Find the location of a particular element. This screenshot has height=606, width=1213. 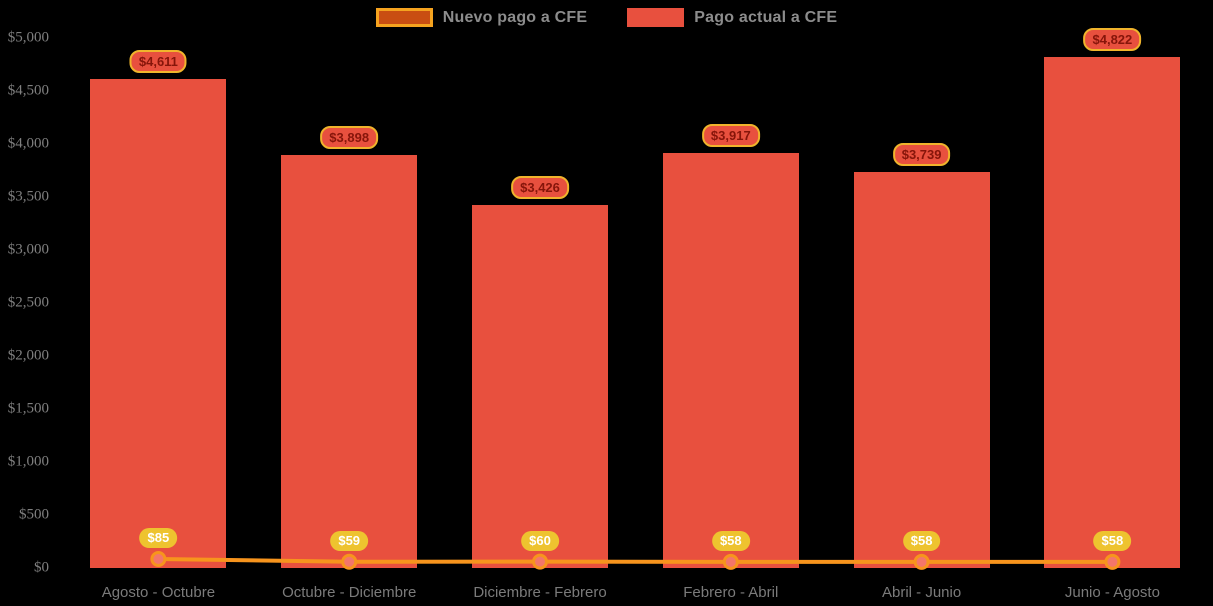

legend-label-pago-actual: Pago actual a CFE is located at coordinates (766, 17).